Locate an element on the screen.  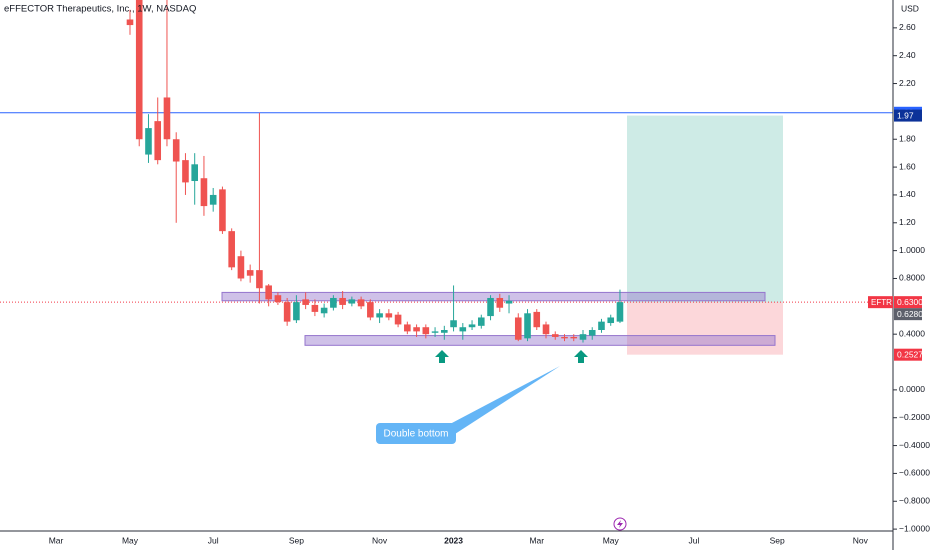
callout-text: Double bottom is located at coordinates (415, 434).